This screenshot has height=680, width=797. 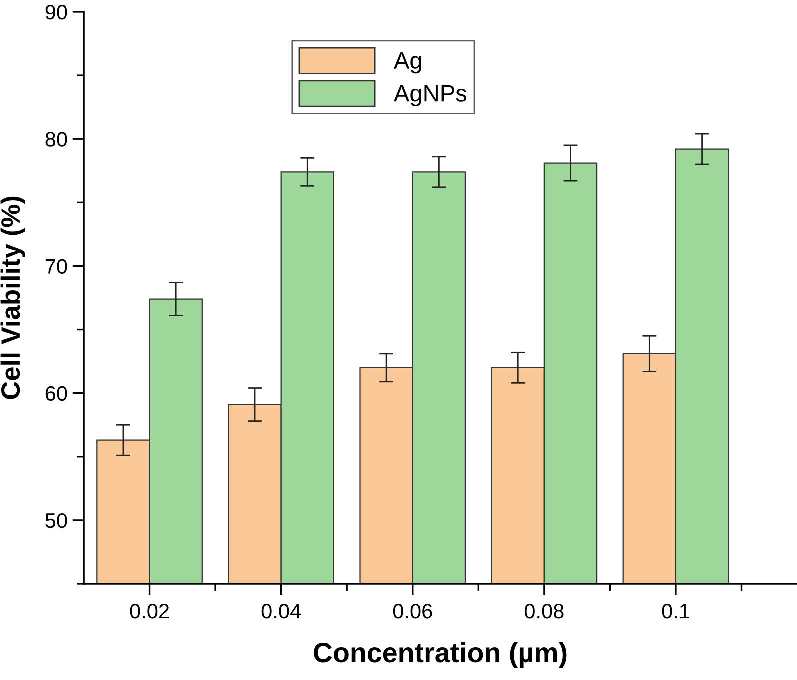 What do you see at coordinates (408, 63) in the screenshot?
I see `legend-label: Ag` at bounding box center [408, 63].